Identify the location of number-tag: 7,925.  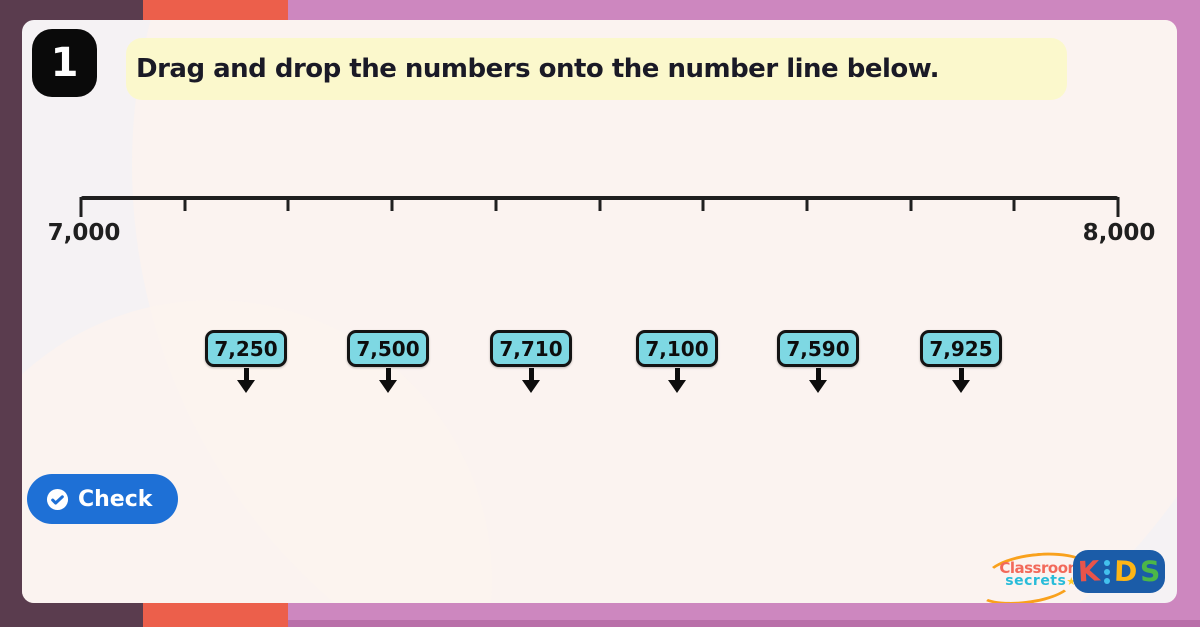
(961, 361).